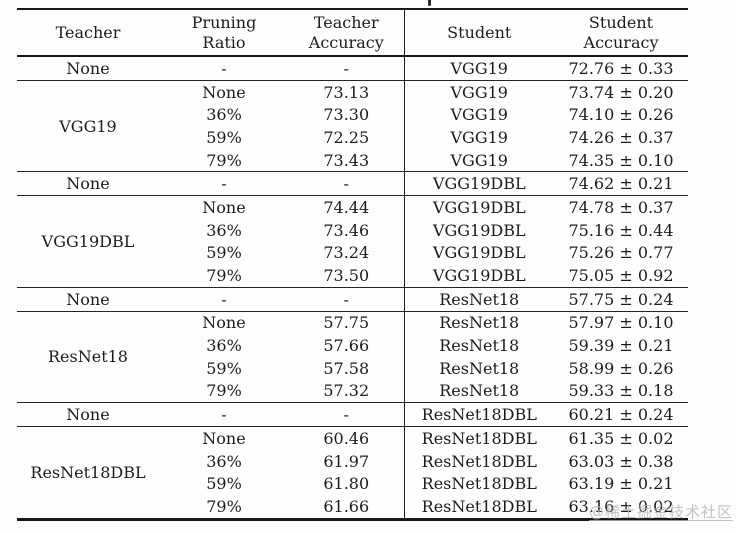 The width and height of the screenshot is (736, 533). What do you see at coordinates (621, 184) in the screenshot?
I see `student-acc-cell: 74.62 ± 0.21` at bounding box center [621, 184].